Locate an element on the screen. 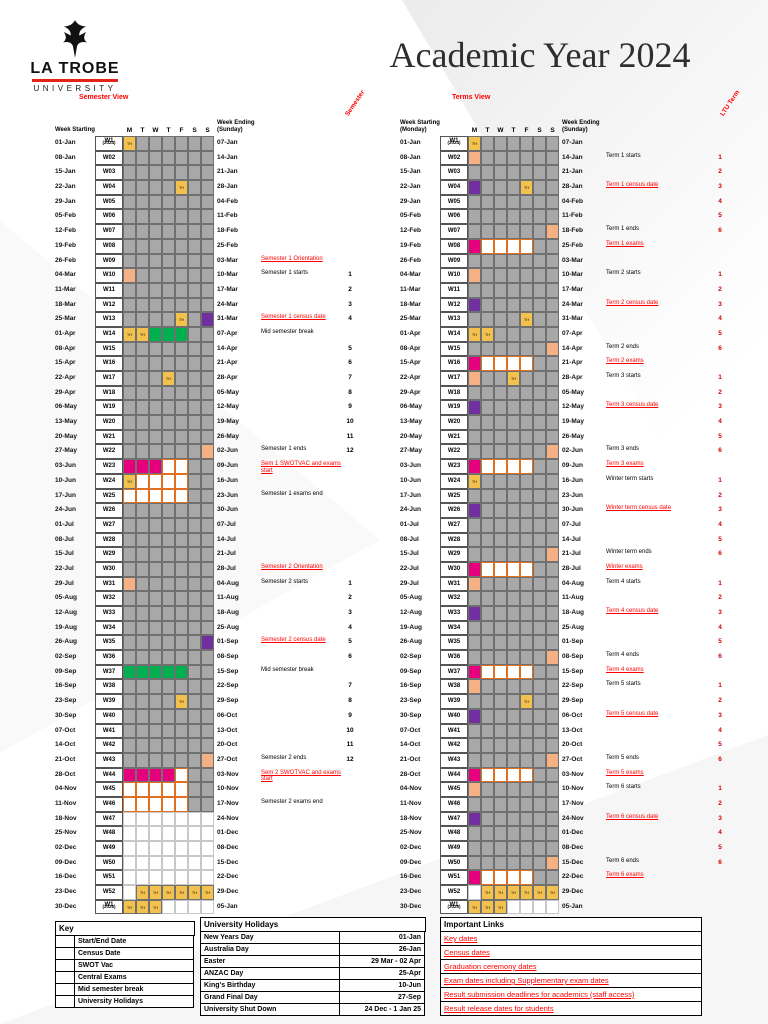 The height and width of the screenshot is (1024, 768). week-number-cell: W15 is located at coordinates (109, 349).